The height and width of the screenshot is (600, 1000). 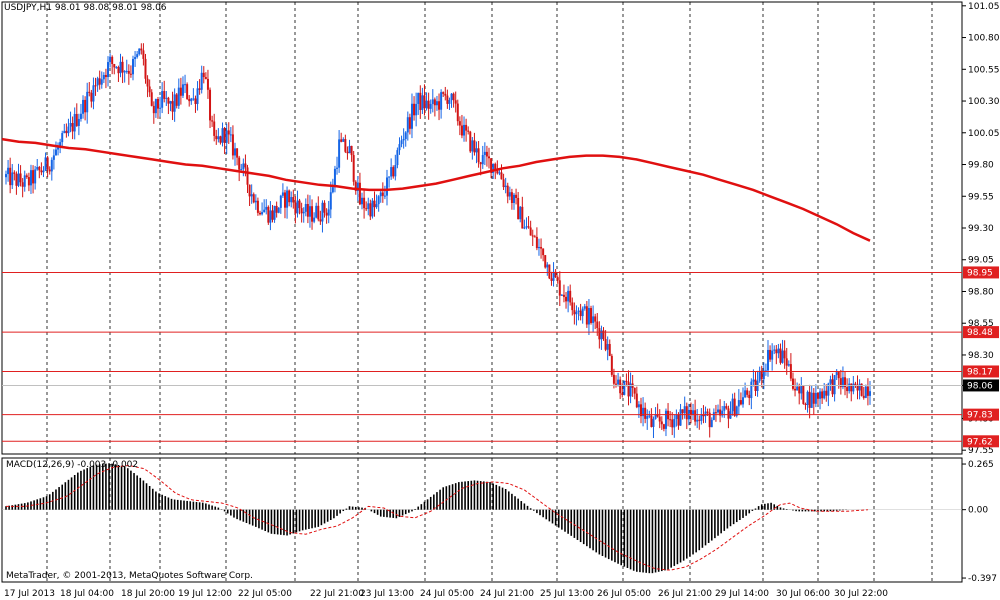 I want to click on symbol-text: USDJPY, so click(x=20, y=8).